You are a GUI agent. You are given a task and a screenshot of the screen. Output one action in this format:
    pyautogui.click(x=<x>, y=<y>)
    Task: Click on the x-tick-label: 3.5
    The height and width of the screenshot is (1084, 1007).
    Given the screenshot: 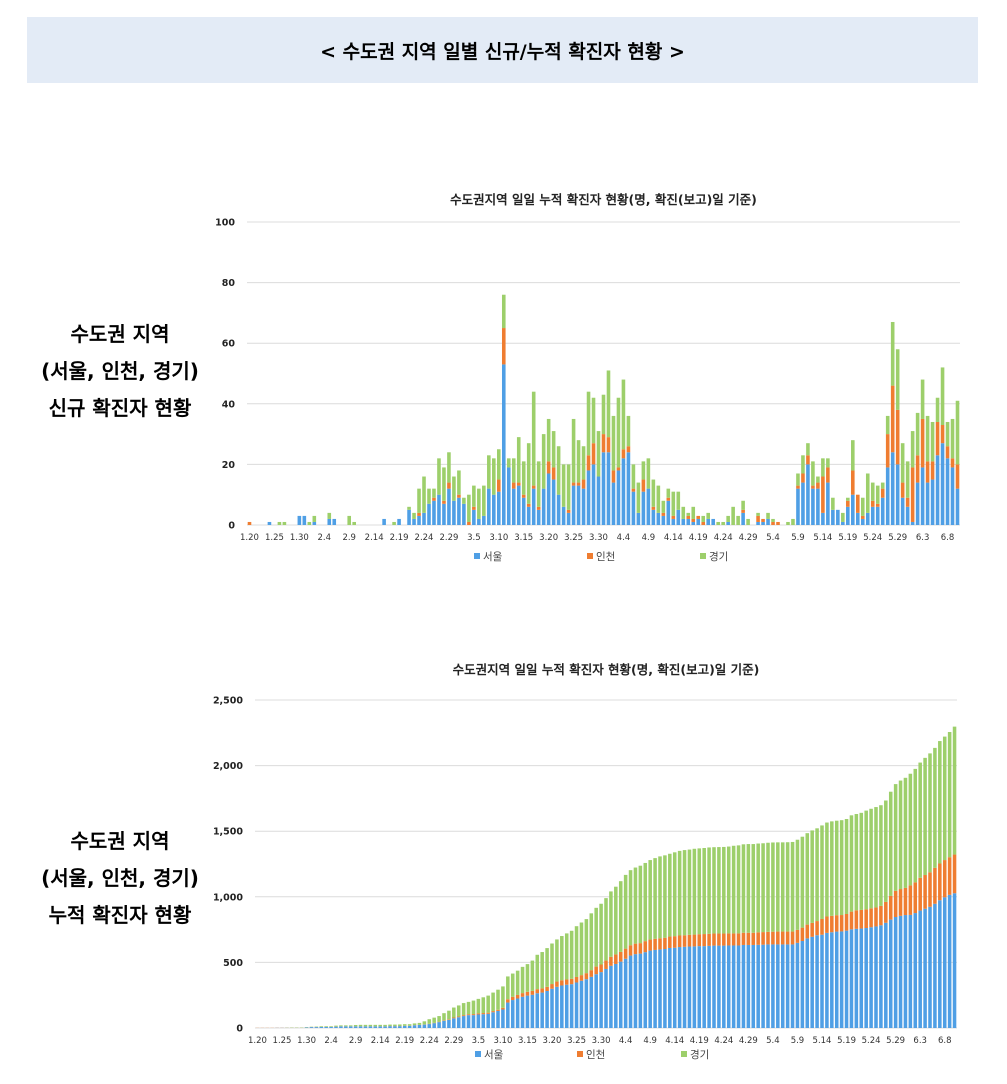 What is the action you would take?
    pyautogui.click(x=479, y=1041)
    